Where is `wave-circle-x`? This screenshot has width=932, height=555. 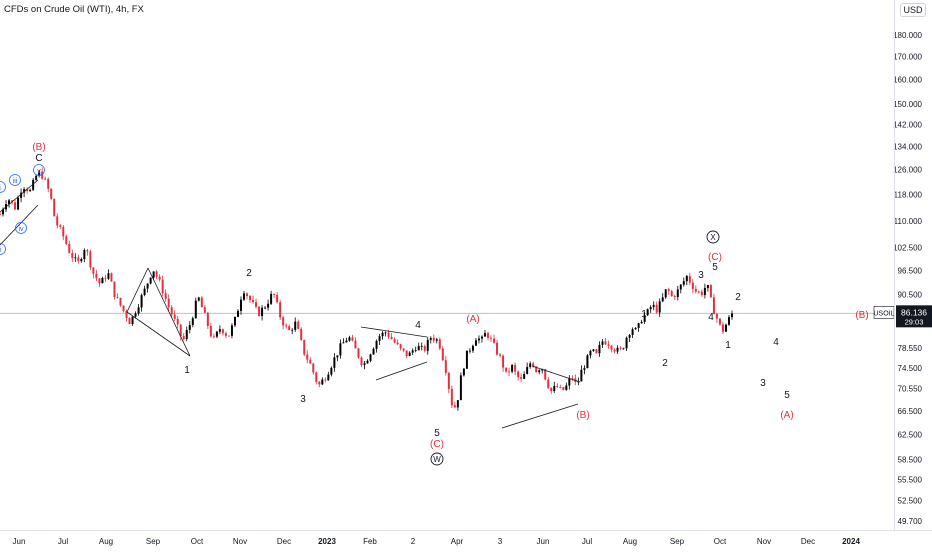
wave-circle-x is located at coordinates (713, 237).